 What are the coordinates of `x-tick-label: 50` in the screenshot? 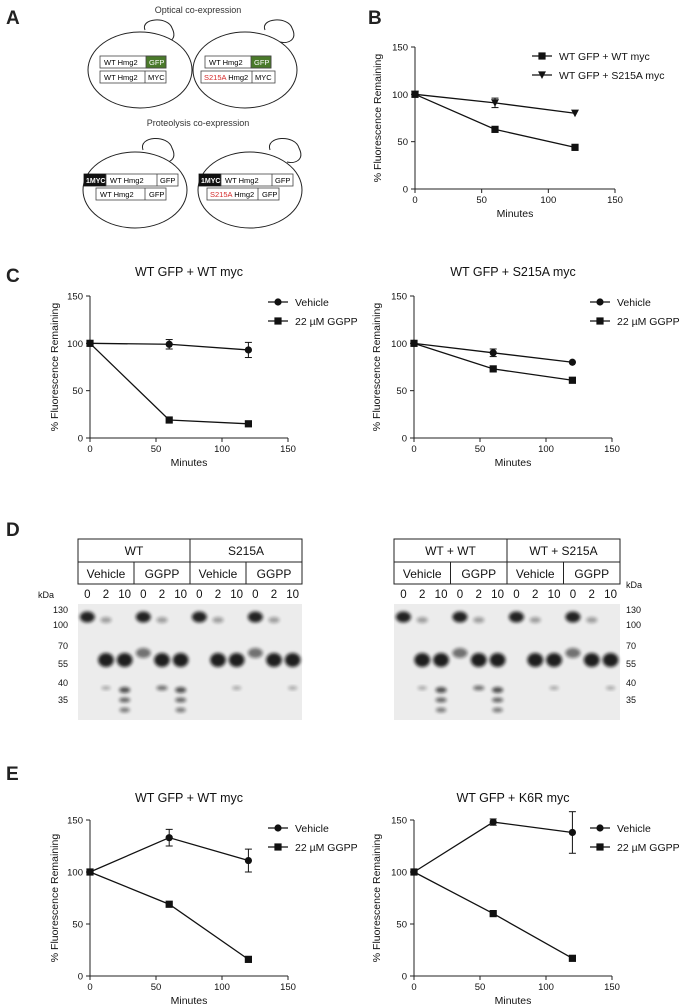 It's located at (156, 449).